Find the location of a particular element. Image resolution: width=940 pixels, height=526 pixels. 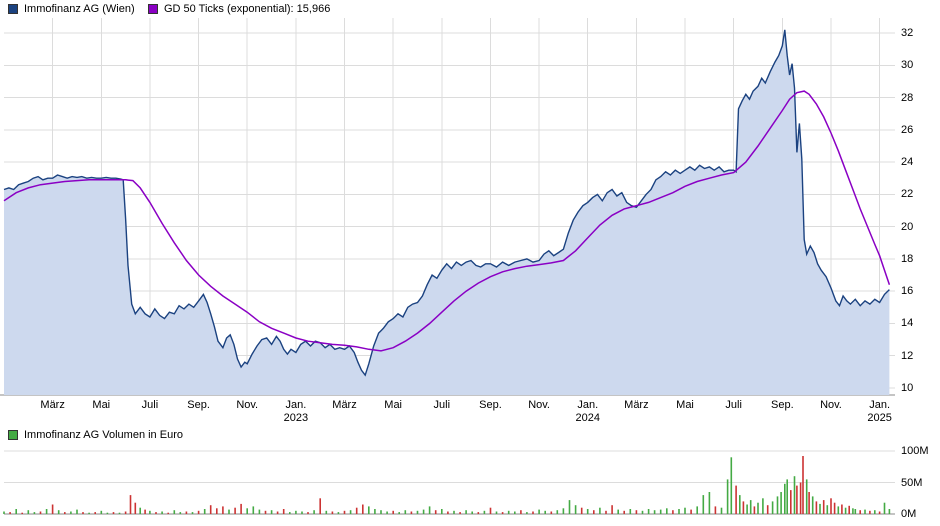

y-axis-label: 10 is located at coordinates (907, 388).